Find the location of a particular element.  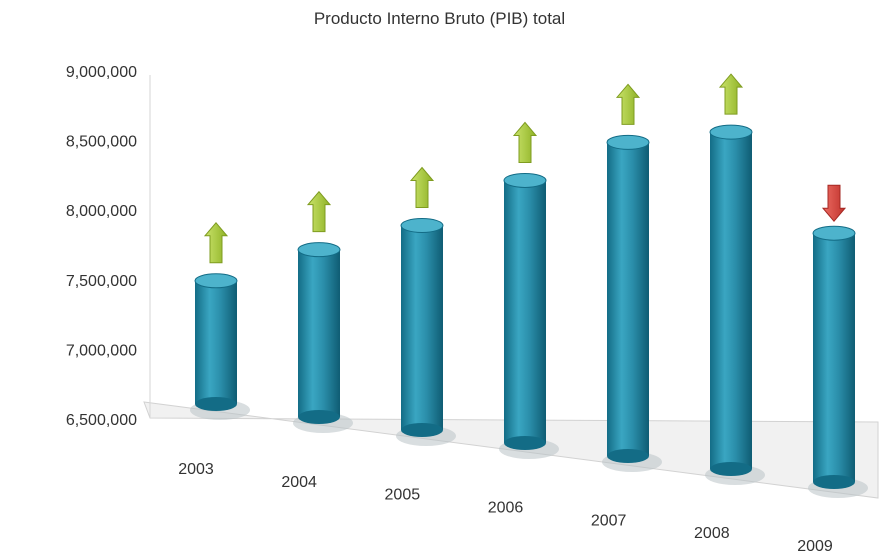

bar-2008 is located at coordinates (735, 279).